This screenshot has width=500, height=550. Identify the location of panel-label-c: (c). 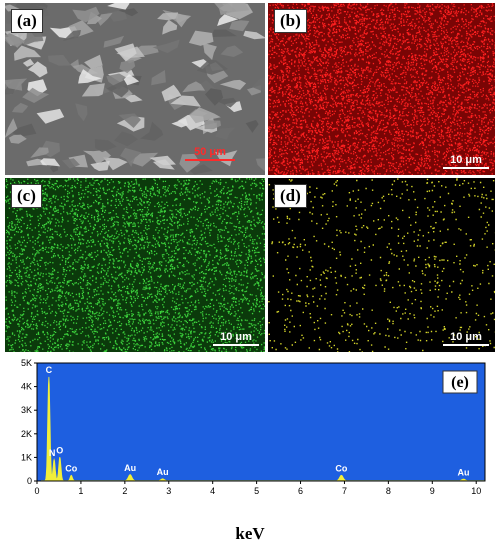
(26, 196).